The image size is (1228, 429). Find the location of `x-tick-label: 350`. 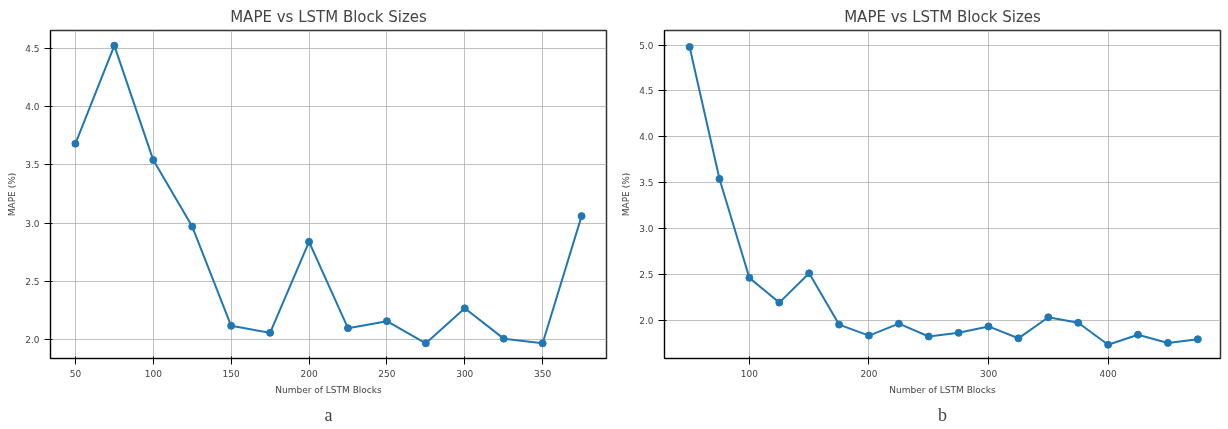

x-tick-label: 350 is located at coordinates (543, 373).